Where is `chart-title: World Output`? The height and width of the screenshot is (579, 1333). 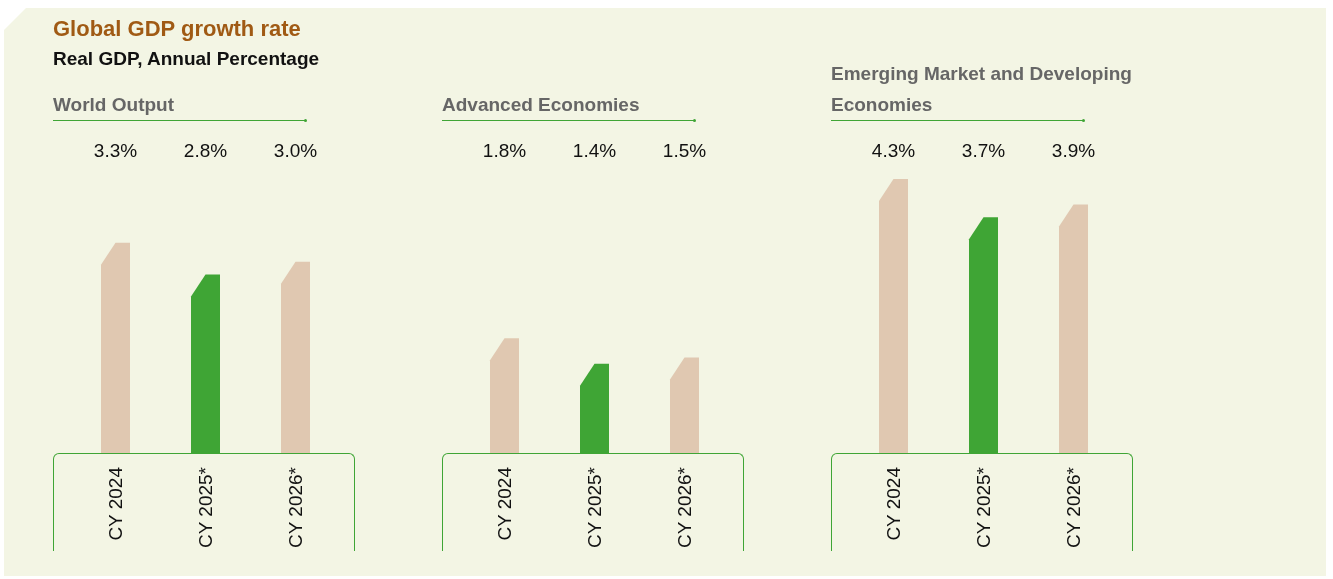 chart-title: World Output is located at coordinates (114, 105).